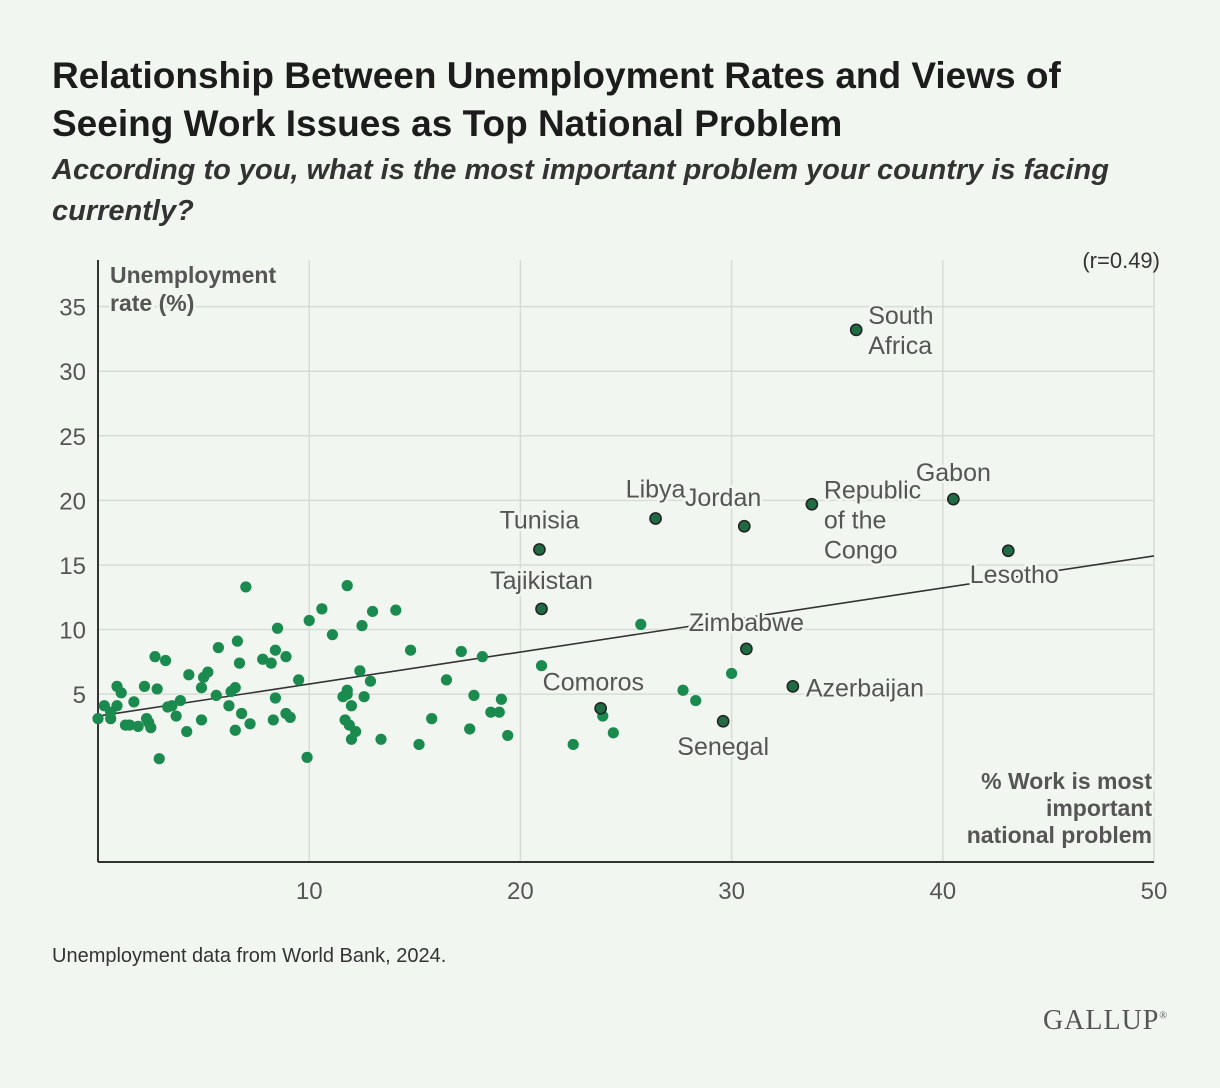  What do you see at coordinates (723, 498) in the screenshot?
I see `point-label-line: Jordan` at bounding box center [723, 498].